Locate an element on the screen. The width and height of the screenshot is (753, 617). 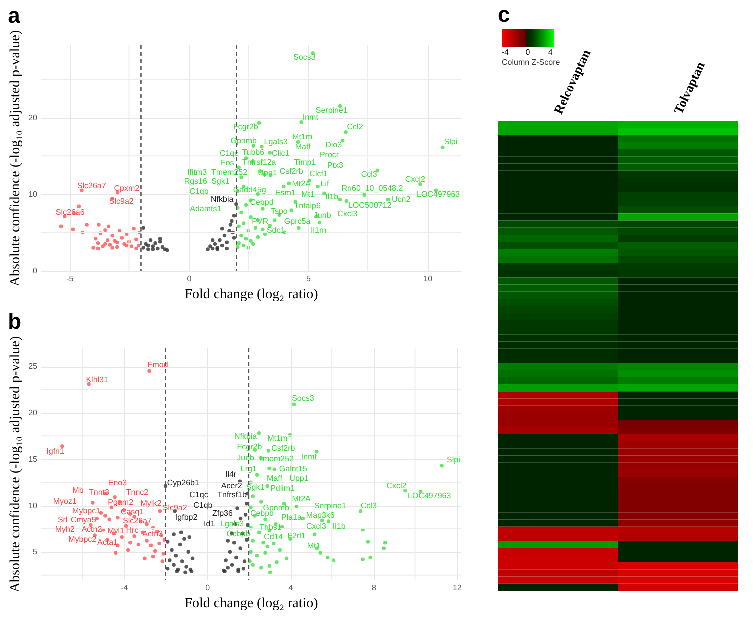
annotation: Rn60_10_0548.2 is located at coordinates (373, 189).